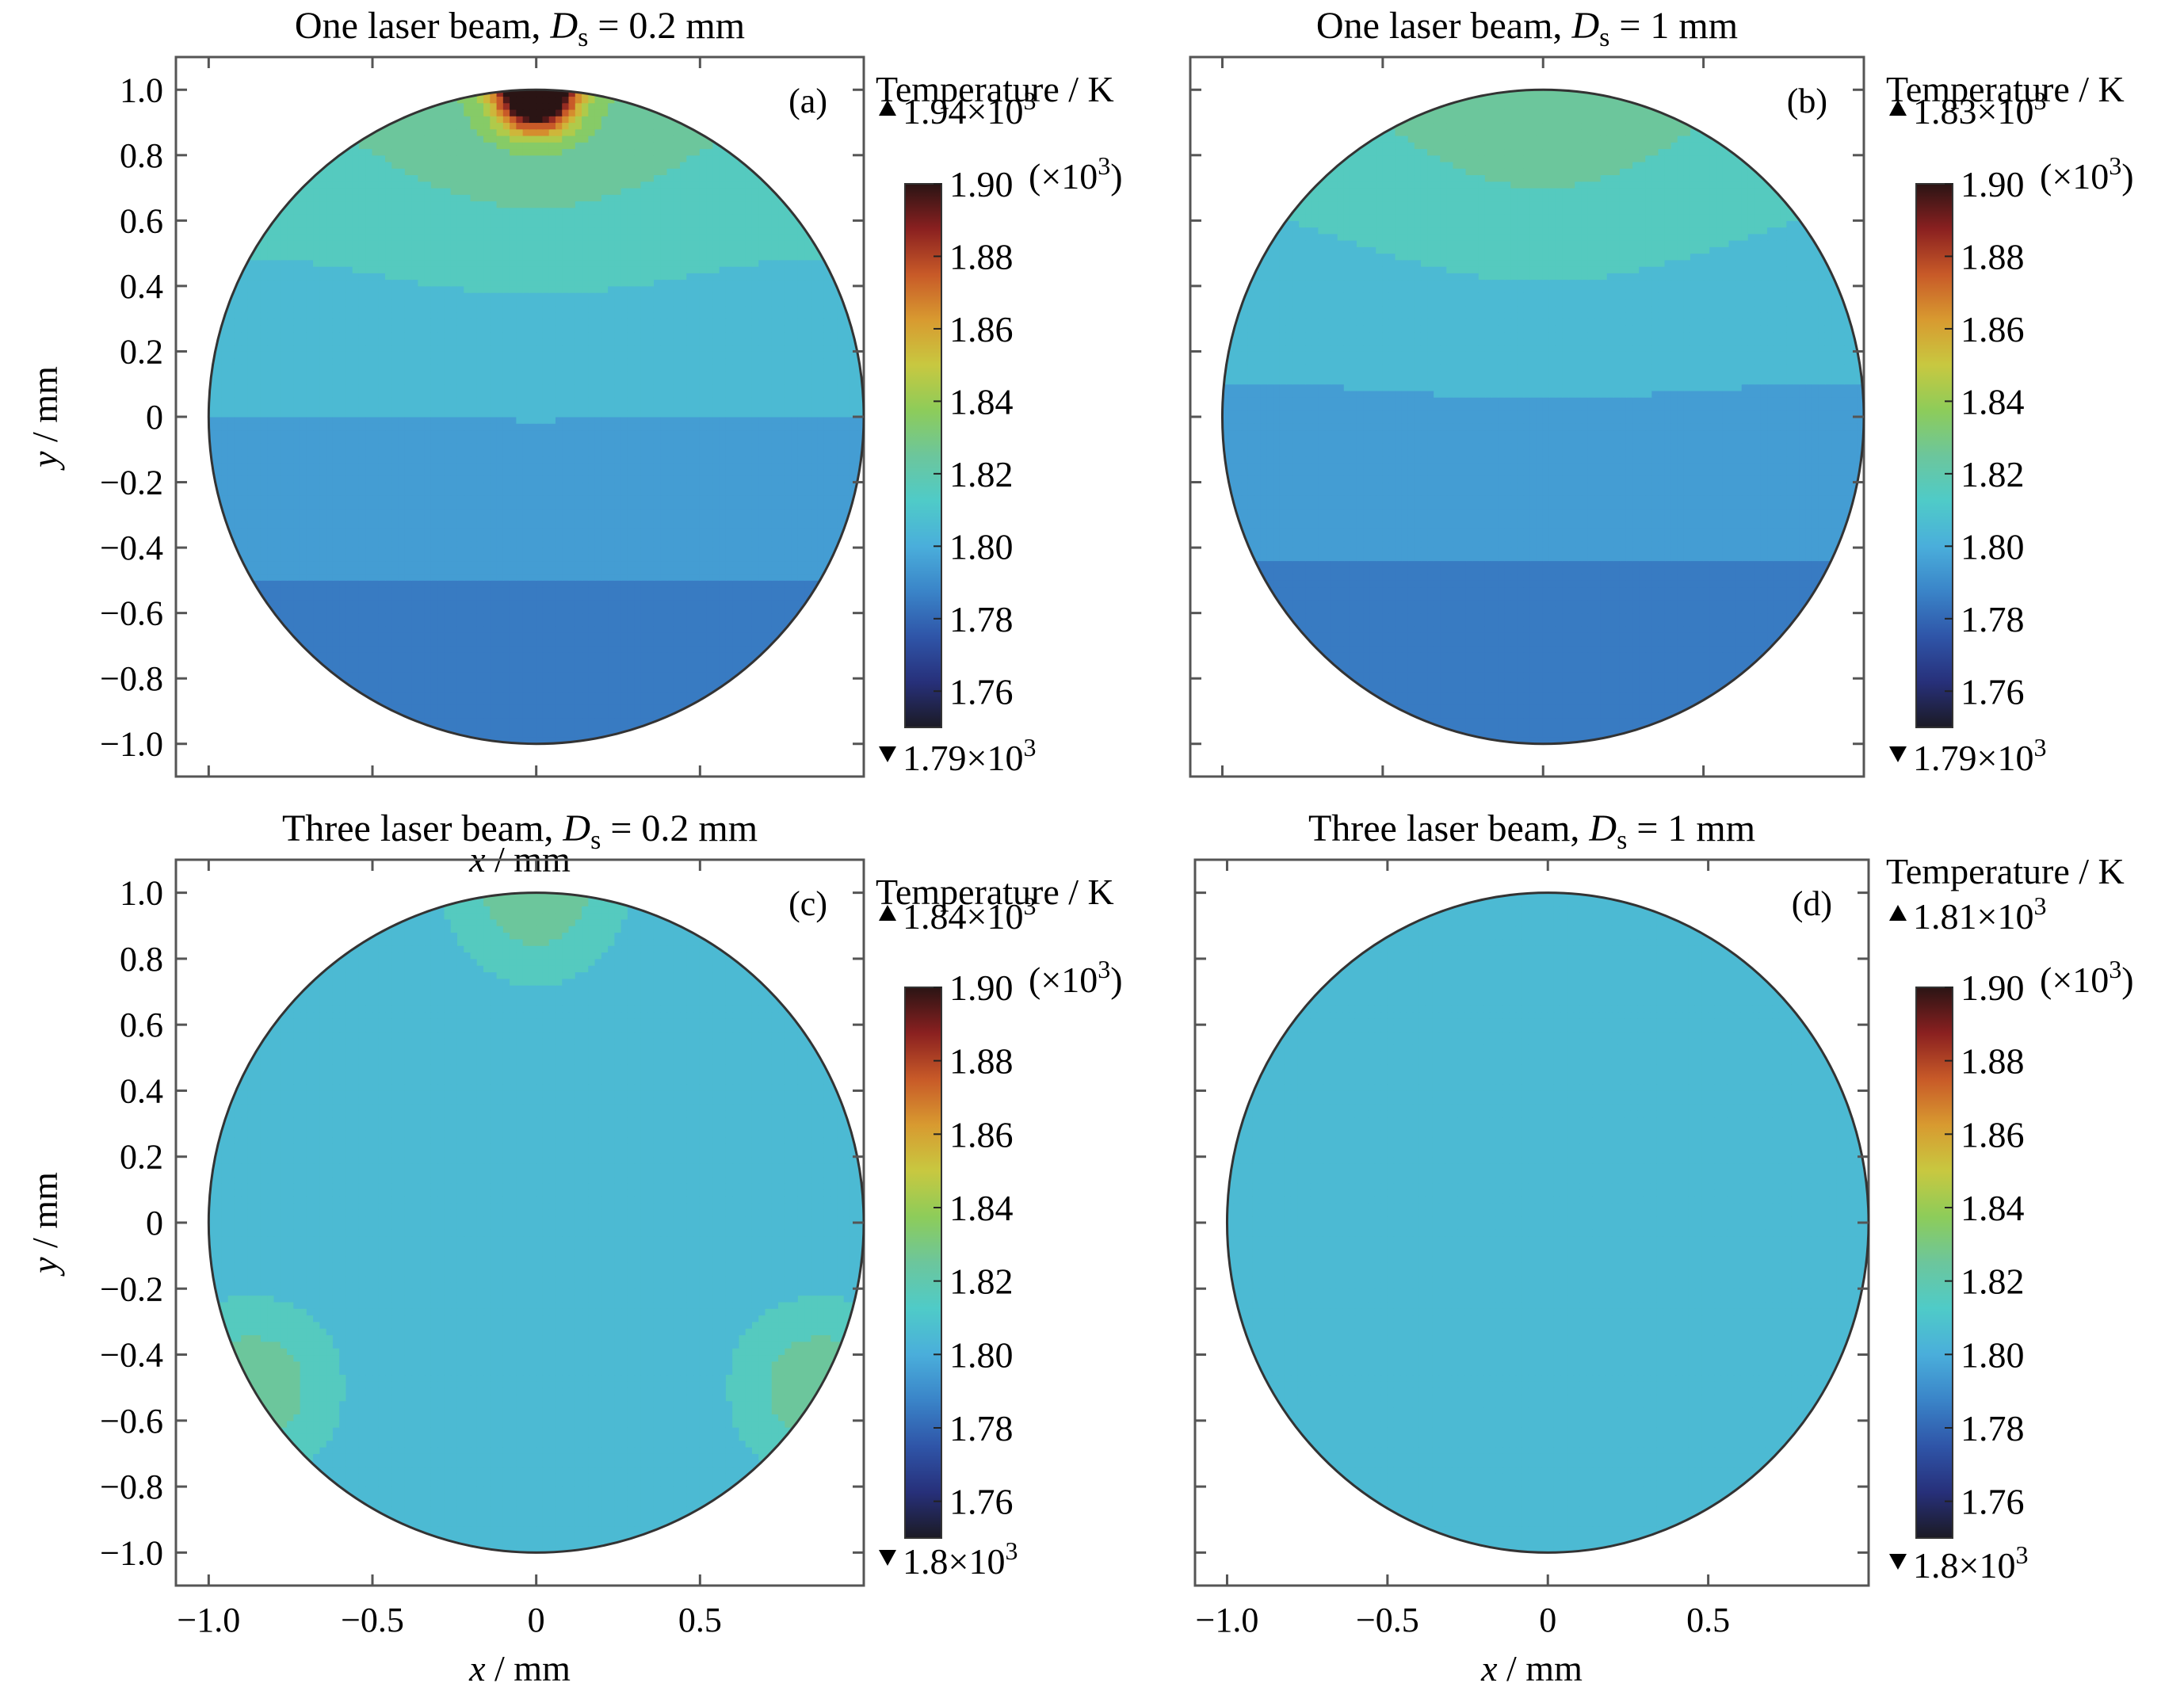  Describe the element at coordinates (1979, 914) in the screenshot. I see `colorbar-max-label: 1.81×10³` at that location.